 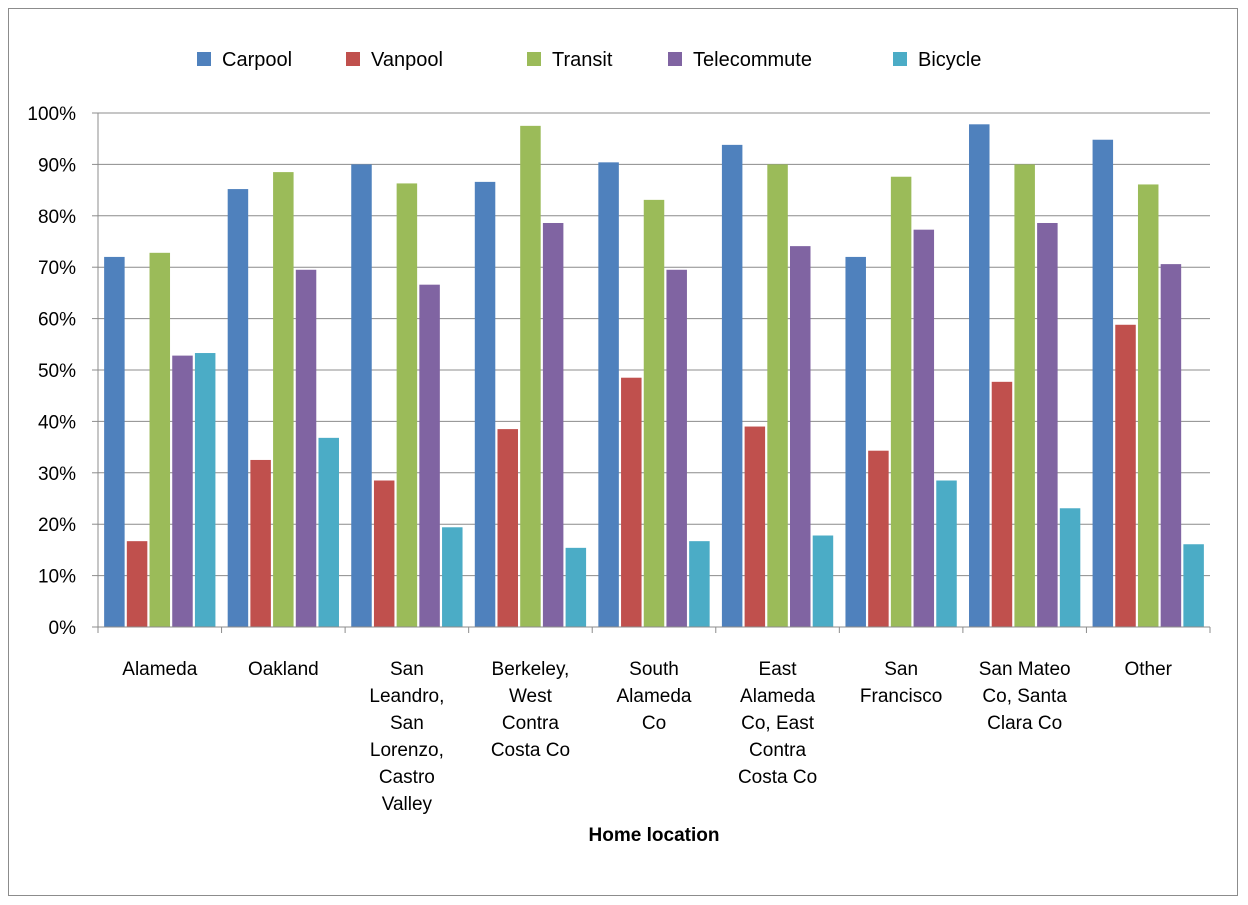 What do you see at coordinates (57, 165) in the screenshot?
I see `y-tick-label: 90%` at bounding box center [57, 165].